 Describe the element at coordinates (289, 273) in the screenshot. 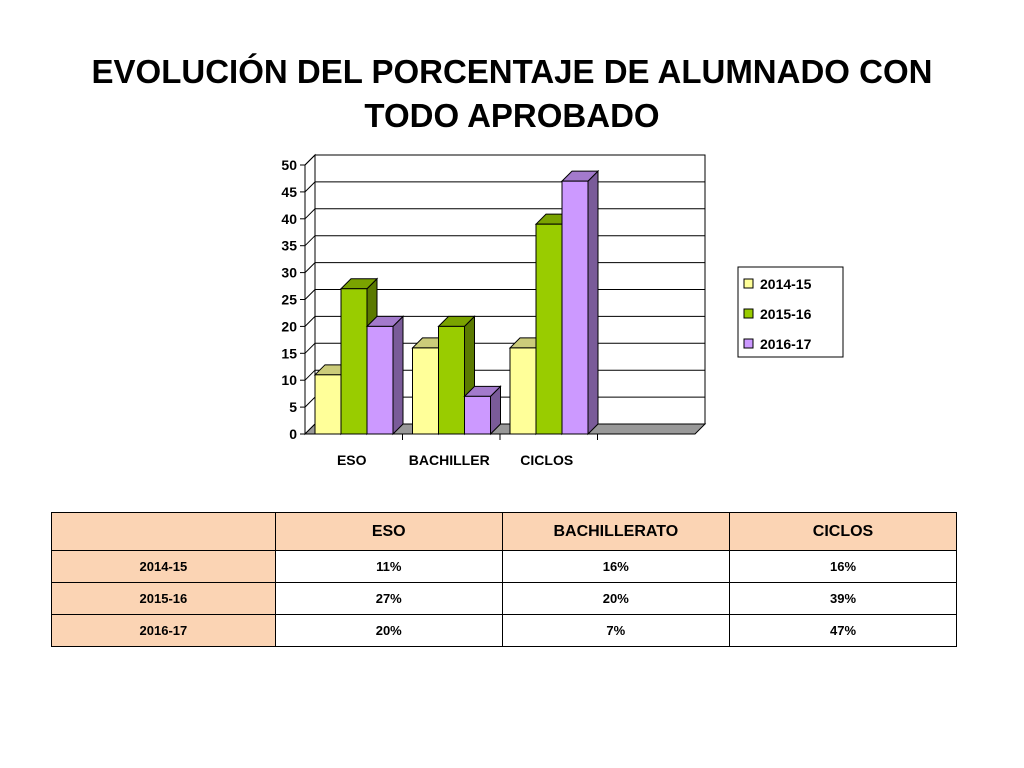

I see `y-tick-label: 30` at that location.